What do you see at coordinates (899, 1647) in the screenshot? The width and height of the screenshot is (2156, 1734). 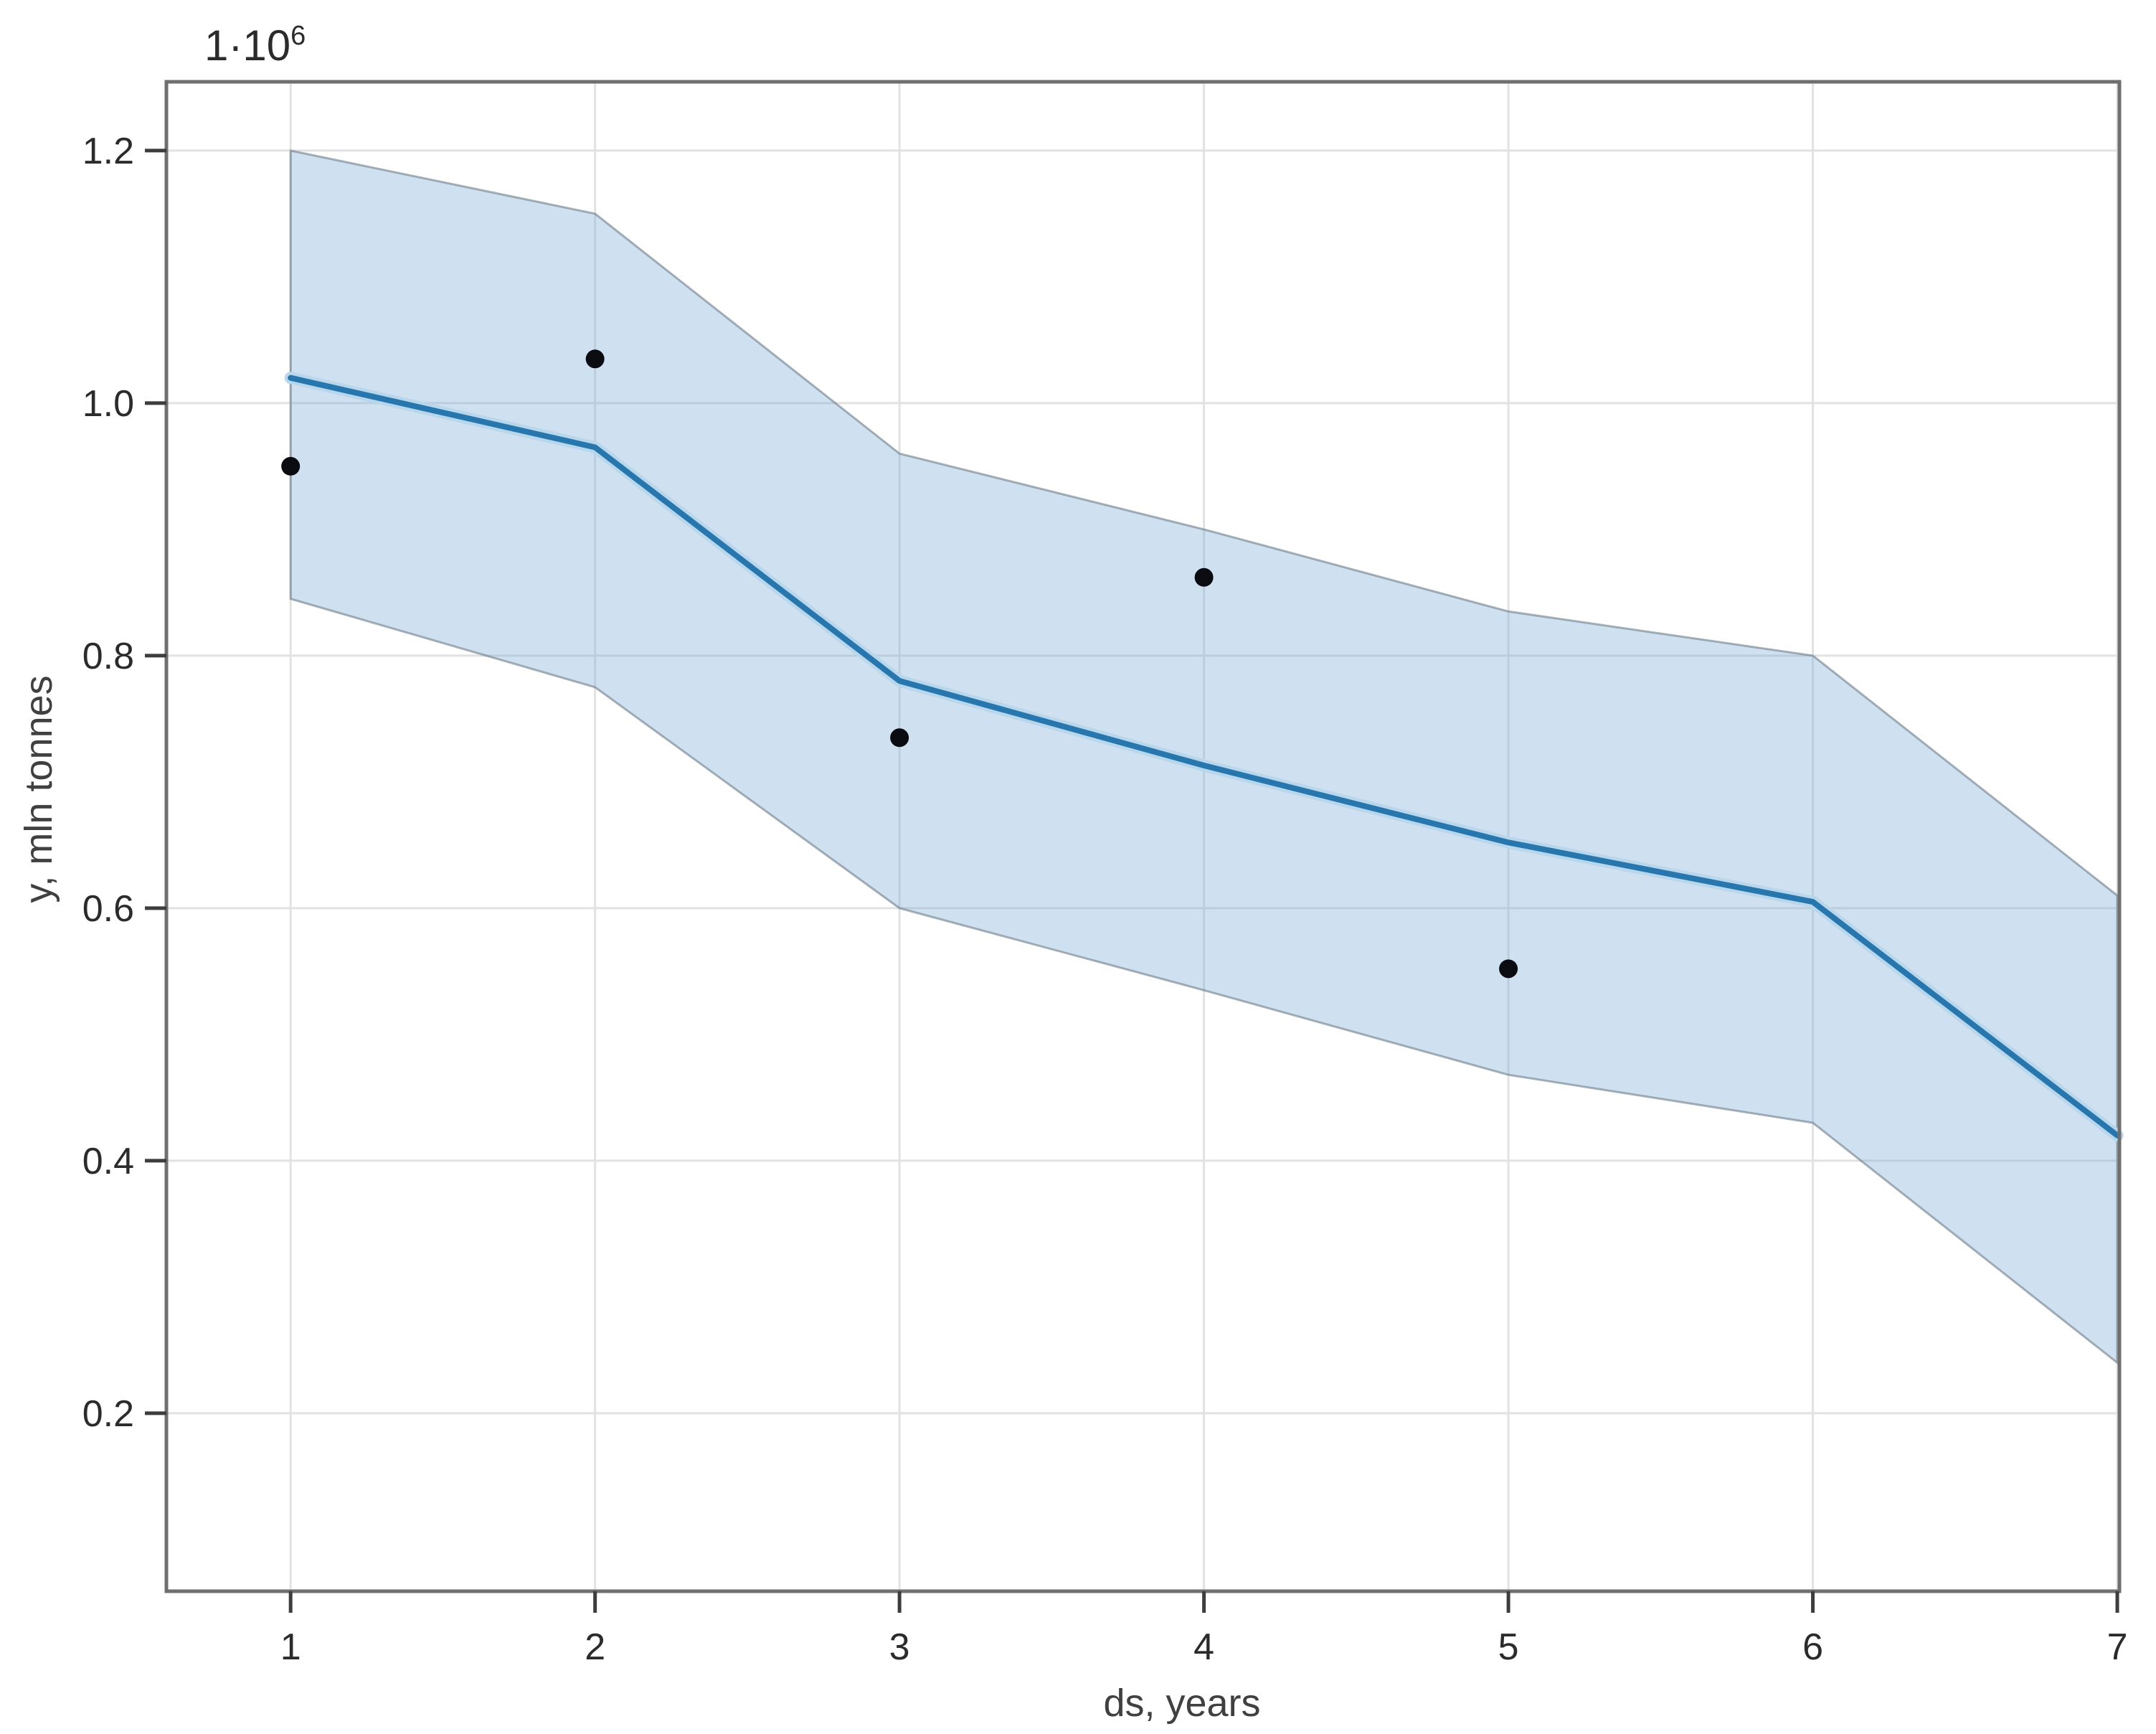 I see `x-tick-label: 3` at bounding box center [899, 1647].